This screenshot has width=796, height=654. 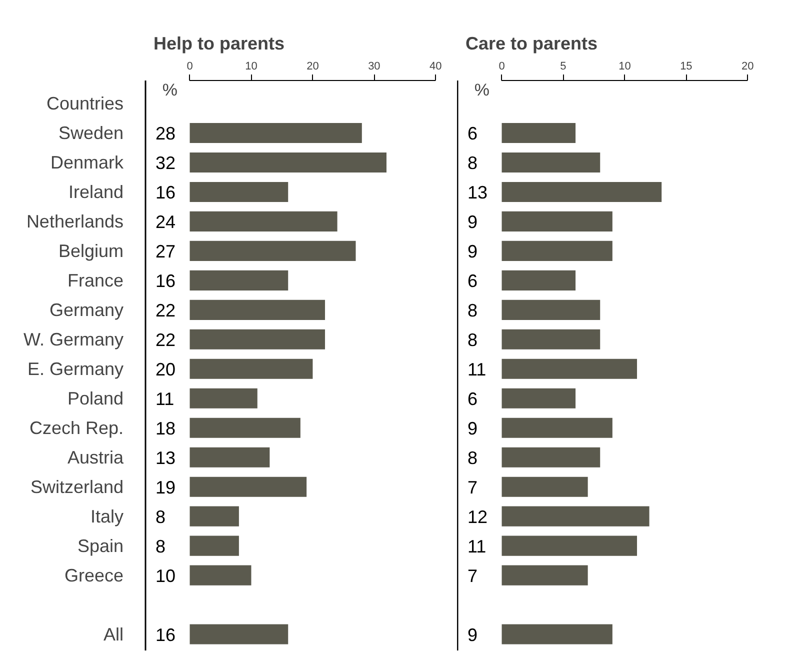 What do you see at coordinates (107, 516) in the screenshot?
I see `y-tick-label: Italy` at bounding box center [107, 516].